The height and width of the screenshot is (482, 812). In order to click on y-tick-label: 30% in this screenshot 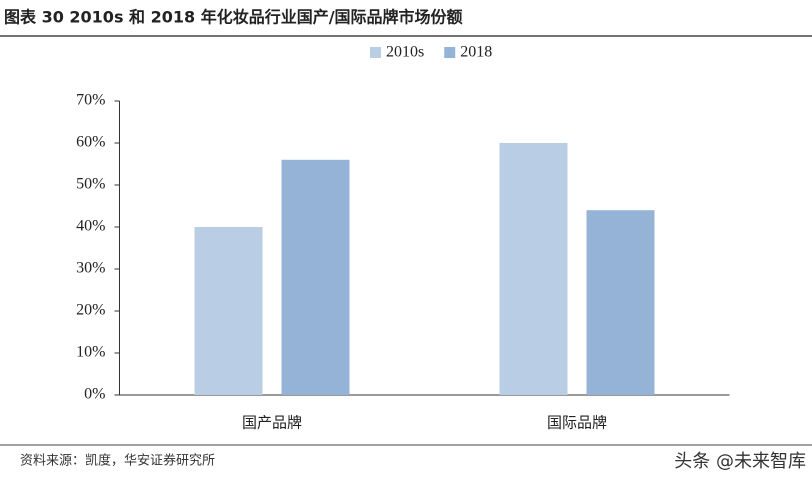, I will do `click(90, 268)`.